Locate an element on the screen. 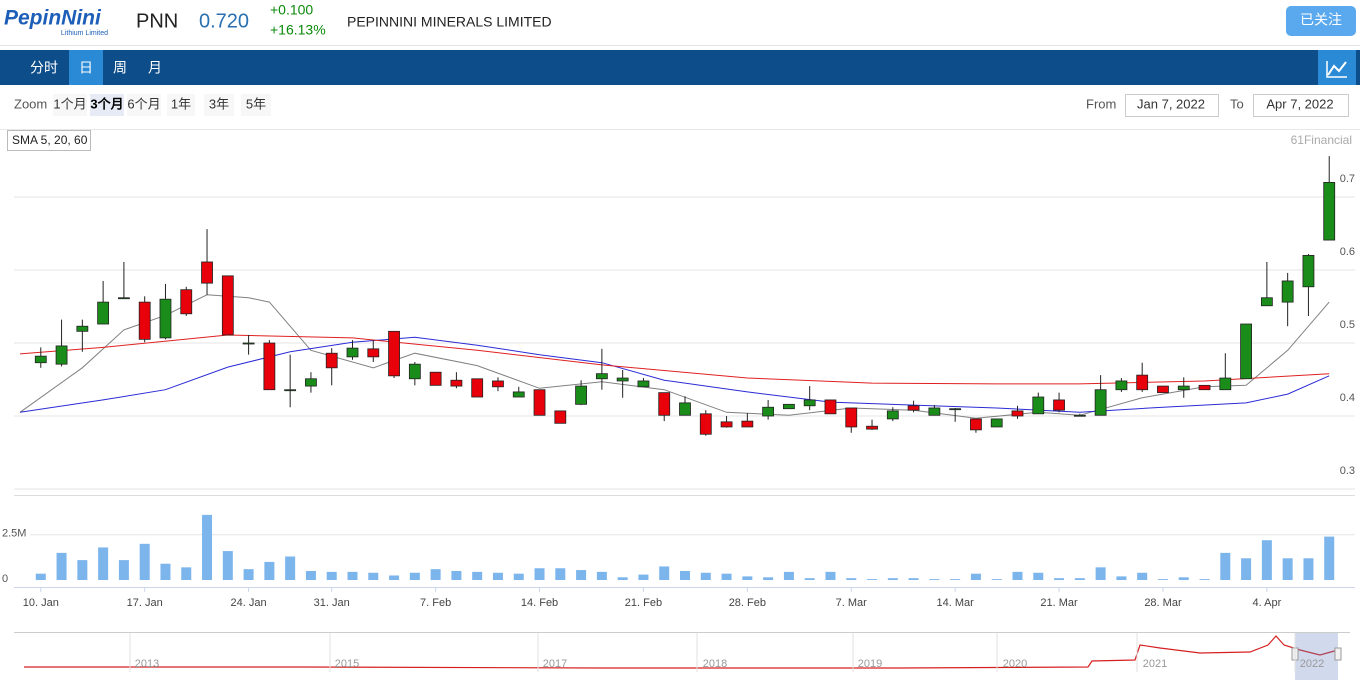 The image size is (1360, 690). zoom-option: 3年 is located at coordinates (219, 103).